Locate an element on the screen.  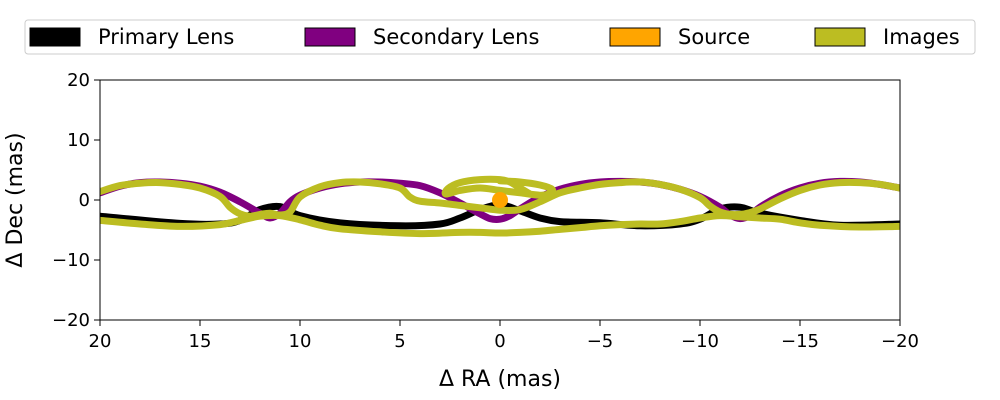
legend-label-source: Source is located at coordinates (714, 37).